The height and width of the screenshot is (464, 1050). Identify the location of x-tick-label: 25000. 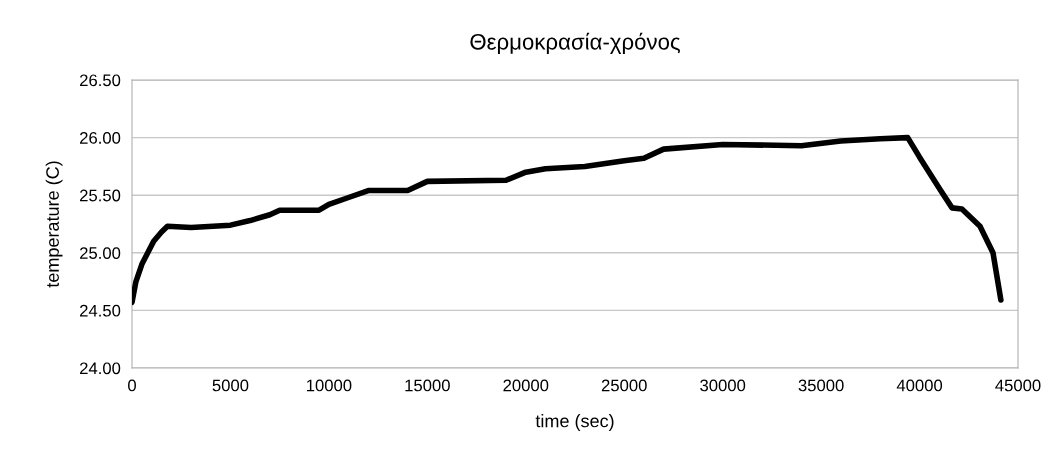
(624, 385).